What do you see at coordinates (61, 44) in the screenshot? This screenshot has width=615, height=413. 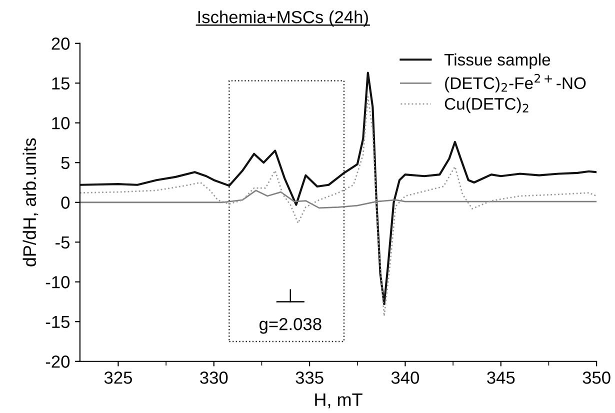 I see `y-tick-label: 20` at bounding box center [61, 44].